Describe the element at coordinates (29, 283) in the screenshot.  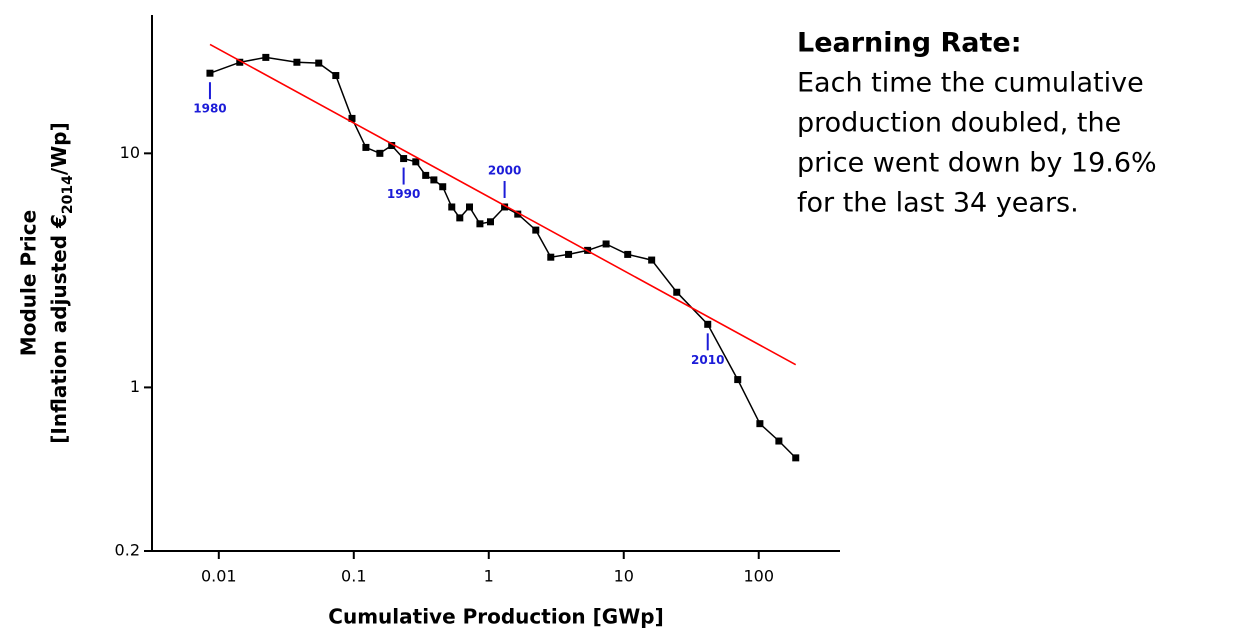
I see `y-axis-label: Module Price` at that location.